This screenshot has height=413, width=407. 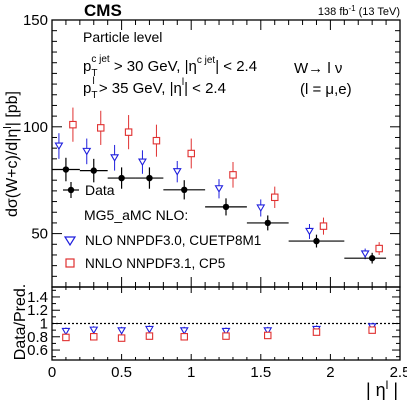 What do you see at coordinates (260, 372) in the screenshot?
I see `x-tick-label: 1.5` at bounding box center [260, 372].